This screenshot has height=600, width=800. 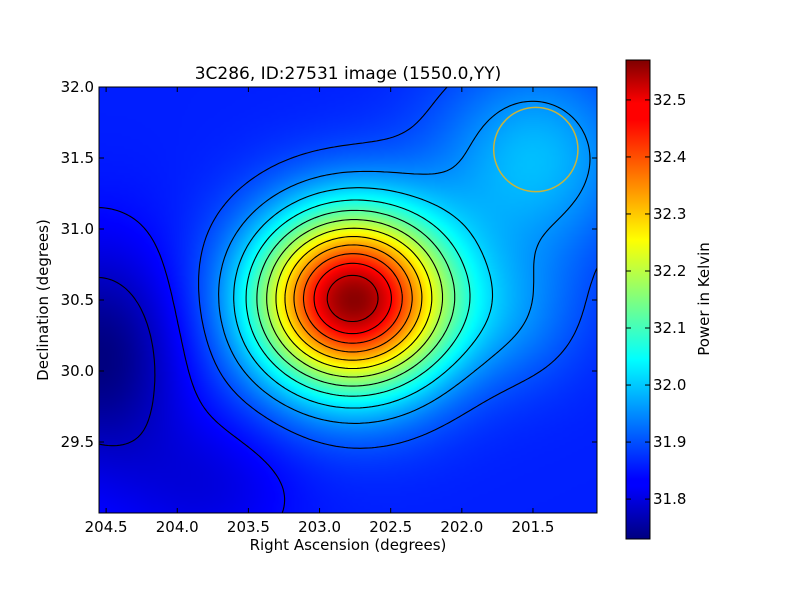 I want to click on chart-title: 3C286, ID:27531 image (1550.0,YY), so click(x=348, y=74).